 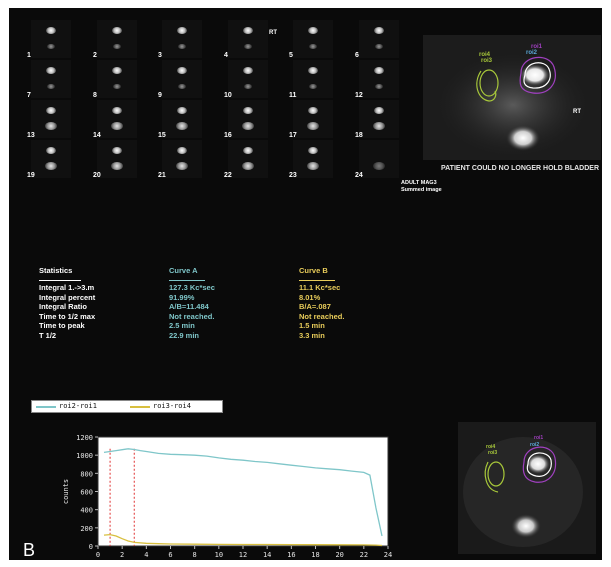 I want to click on panel-letter: B, so click(x=29, y=550).